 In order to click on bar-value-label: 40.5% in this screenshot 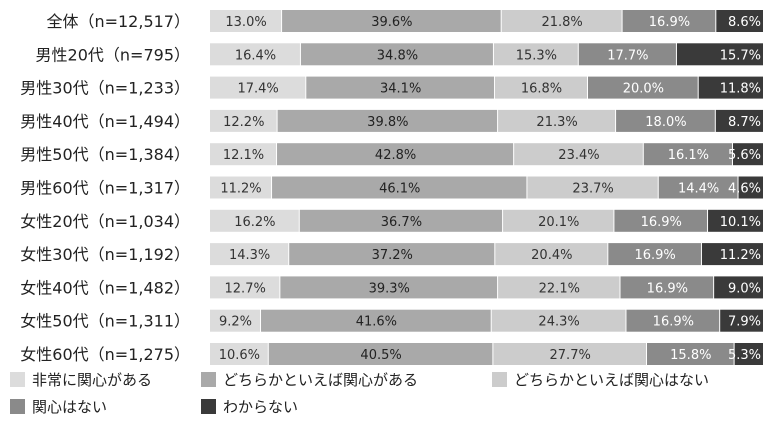, I will do `click(380, 355)`.